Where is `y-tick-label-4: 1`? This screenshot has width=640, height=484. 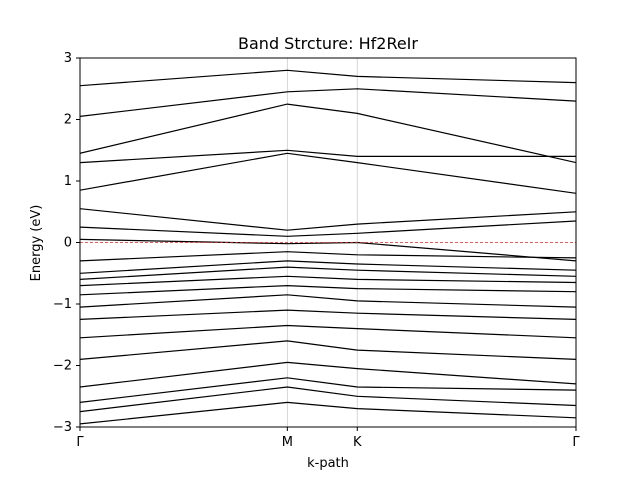 y-tick-label-4: 1 is located at coordinates (68, 181).